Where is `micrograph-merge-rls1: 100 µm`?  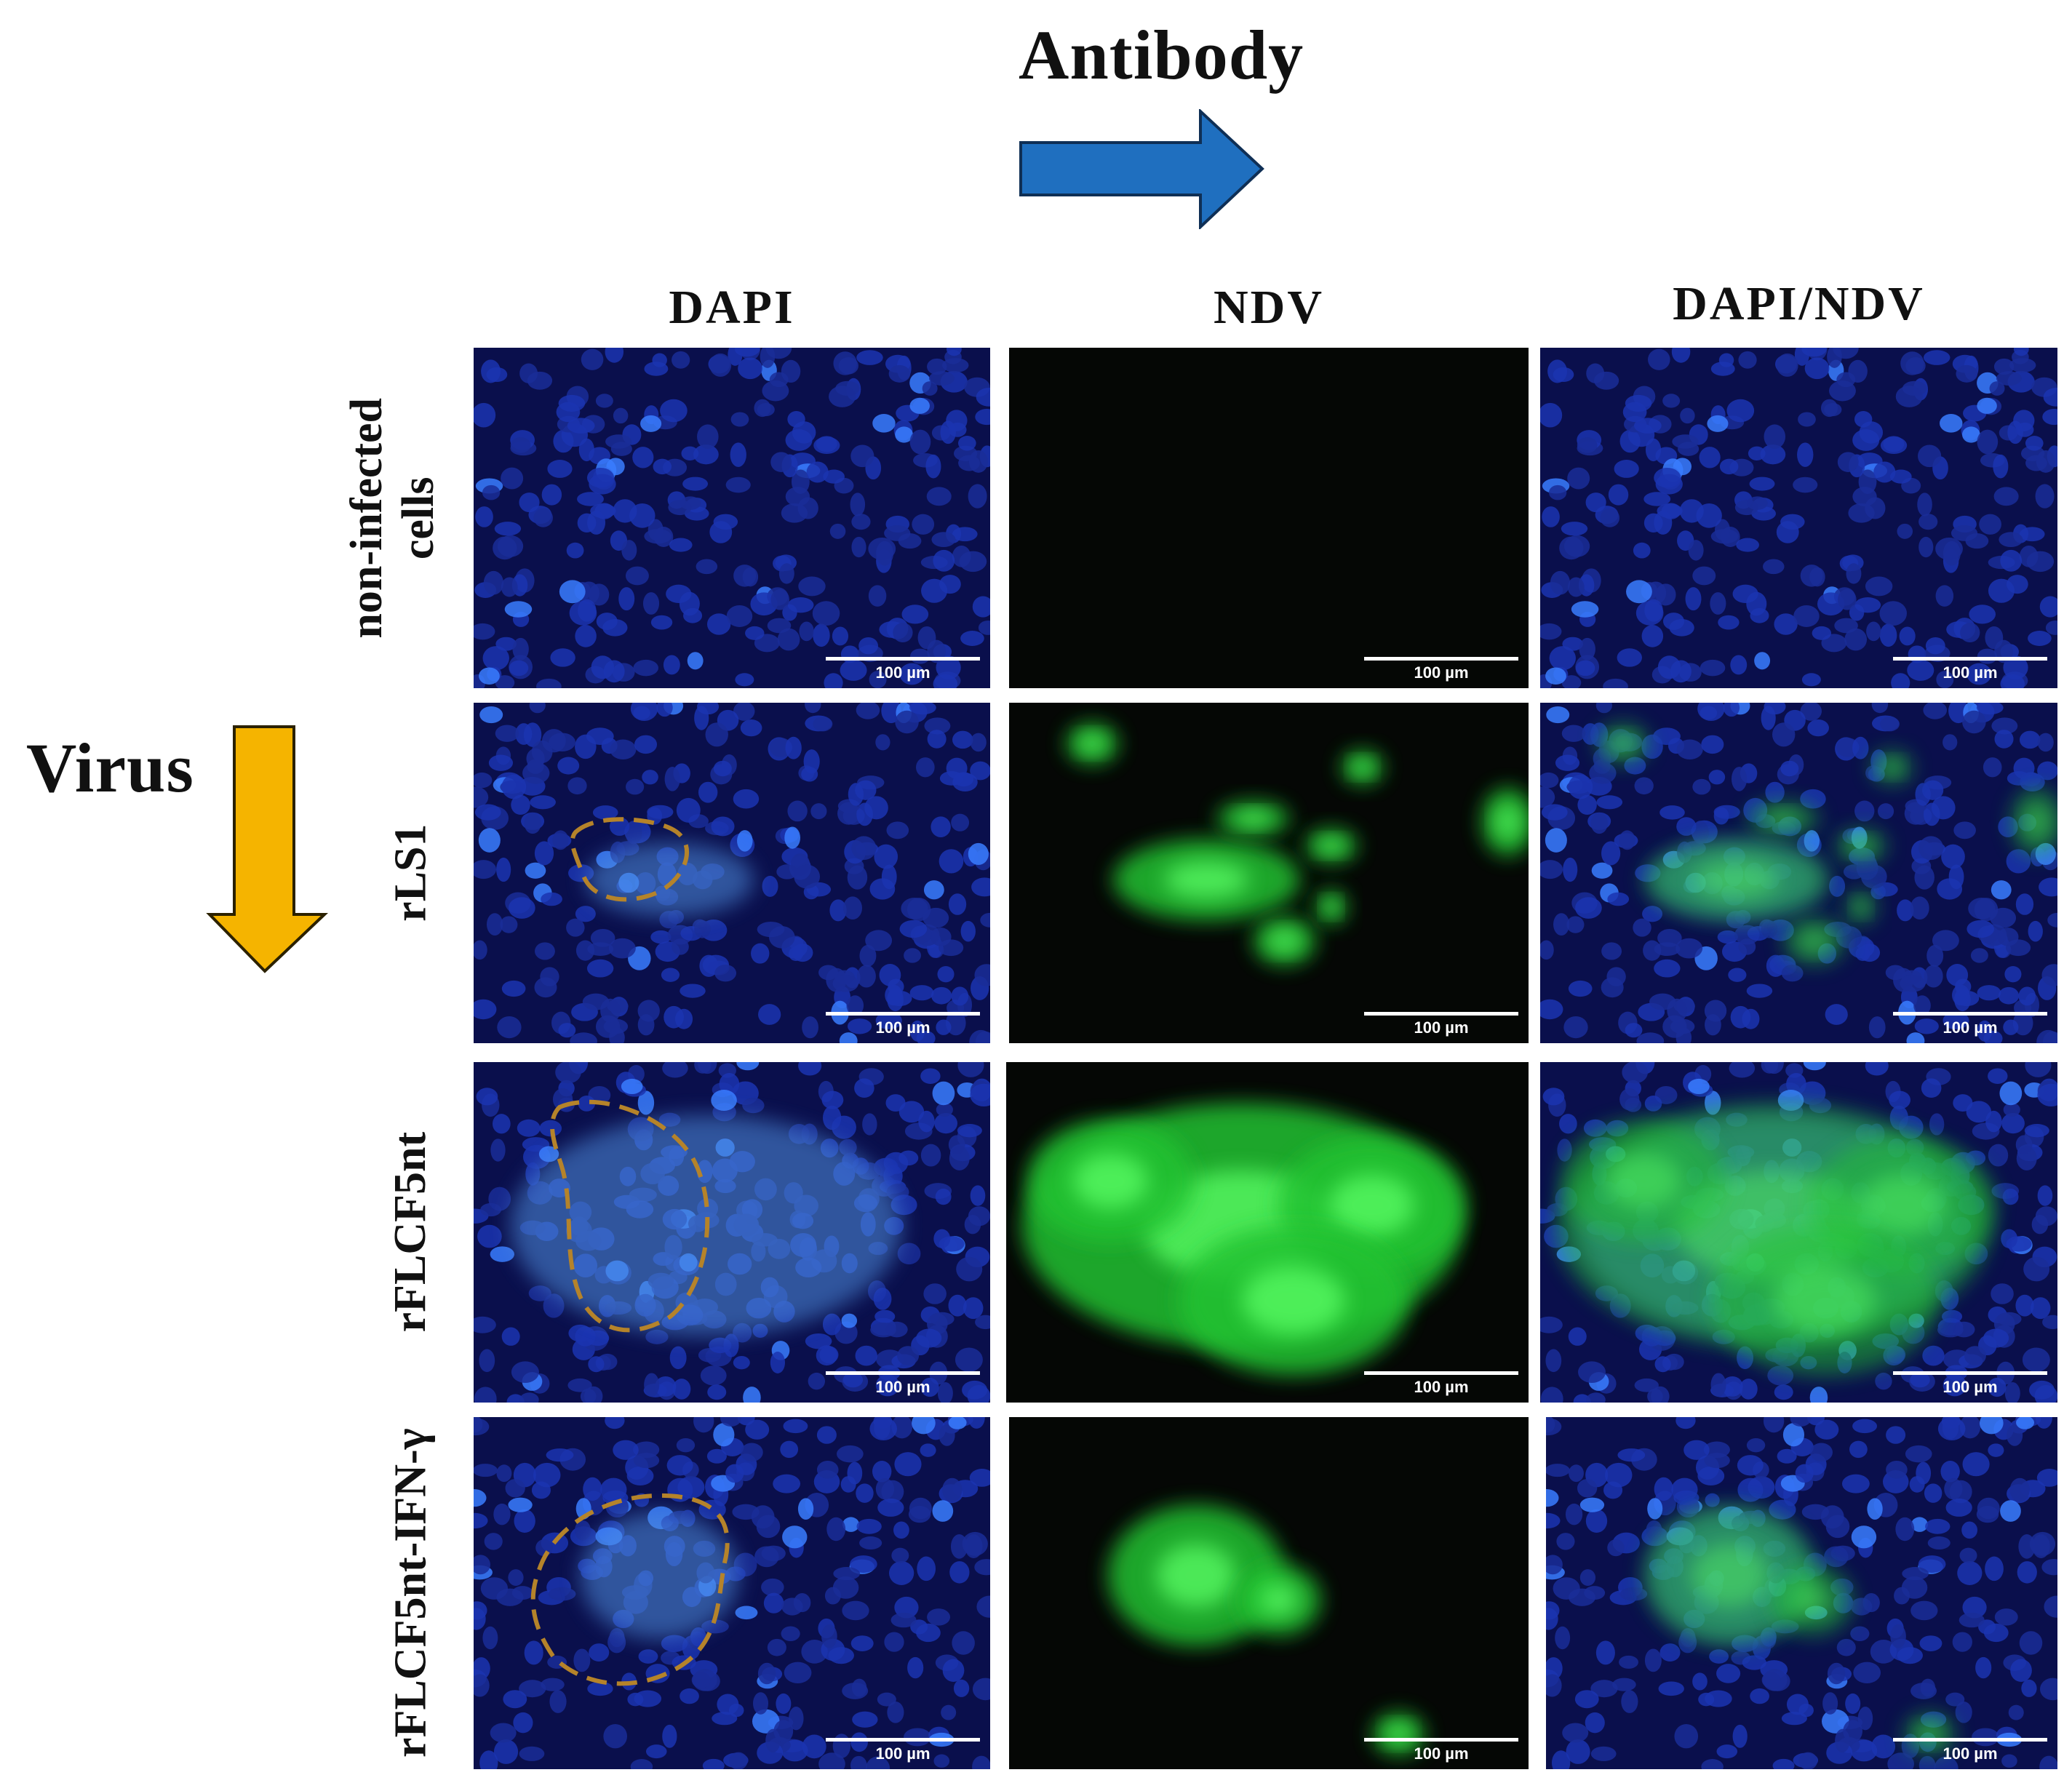
micrograph-merge-rls1: 100 µm is located at coordinates (1798, 873).